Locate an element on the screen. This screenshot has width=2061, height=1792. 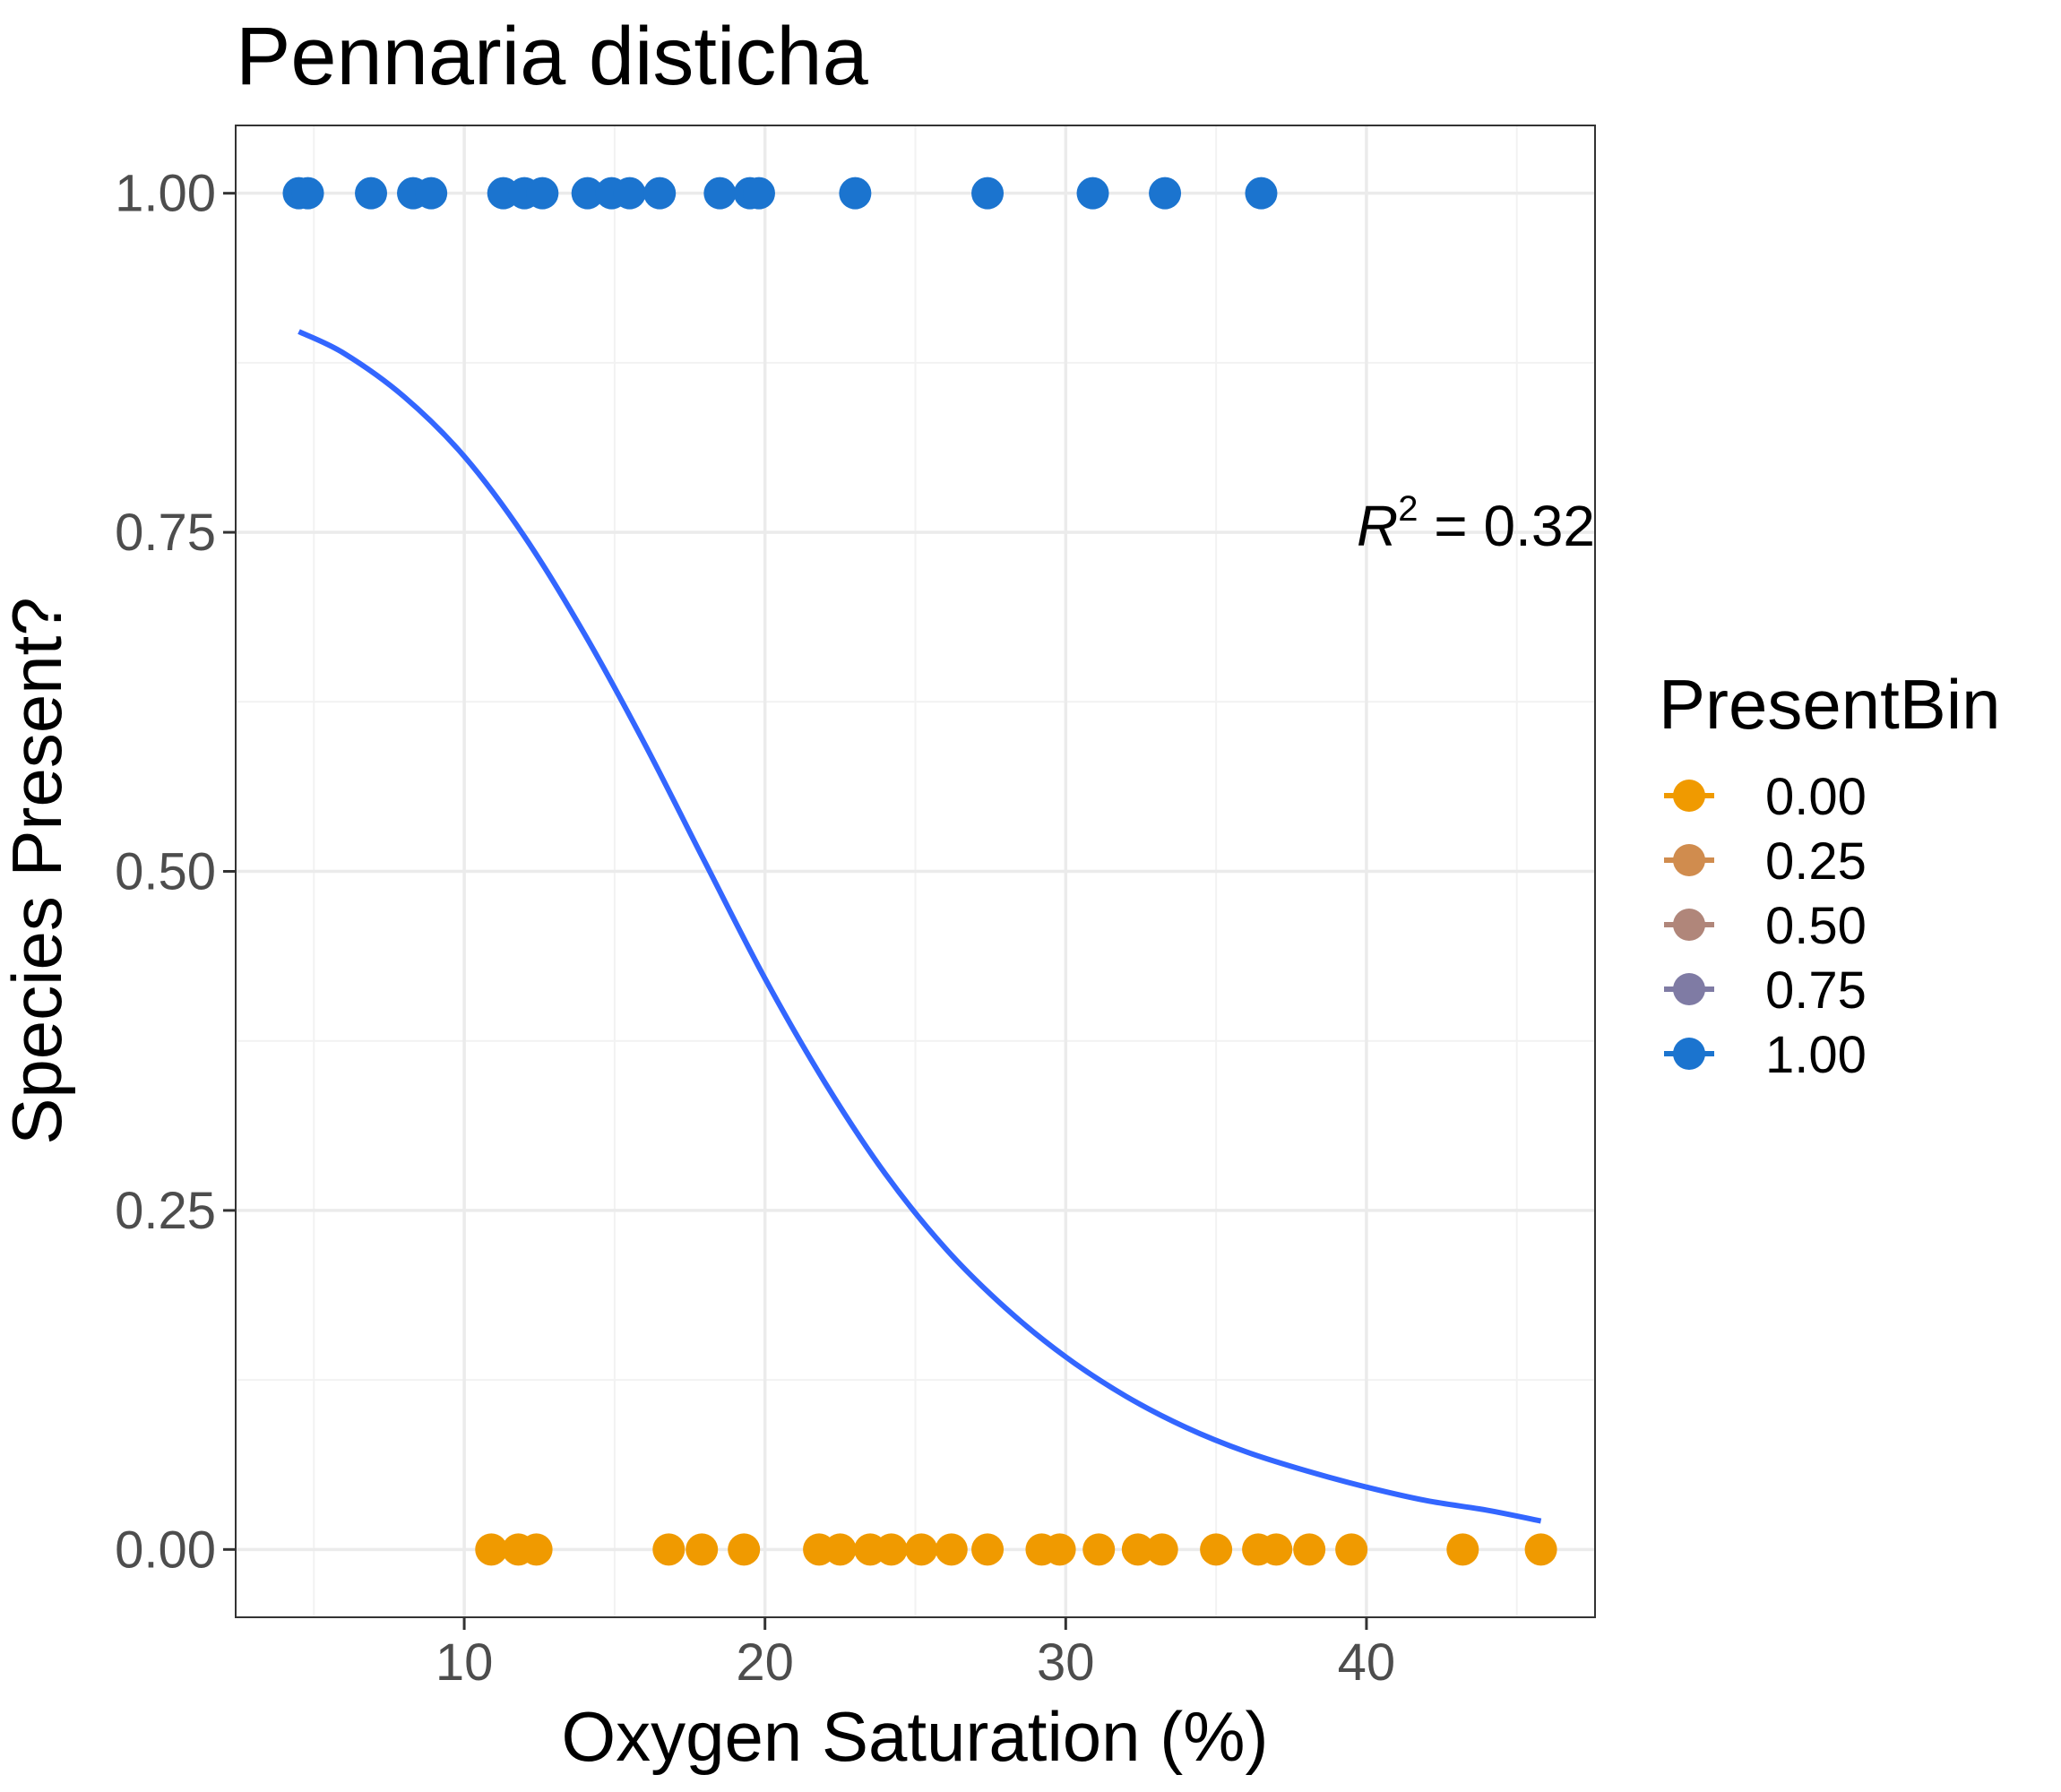
legend: PresentBin 0.00 0.25 0.50 0.75 1.00 is located at coordinates (1830, 875).